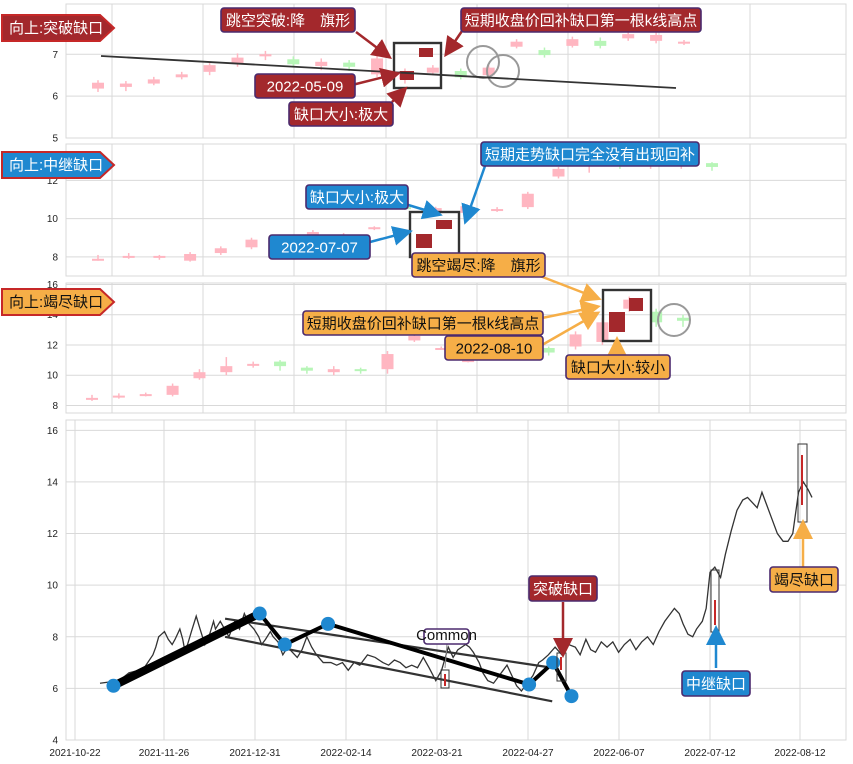 The image size is (853, 764). I want to click on x-tick-label: 2022-03-21, so click(437, 753).